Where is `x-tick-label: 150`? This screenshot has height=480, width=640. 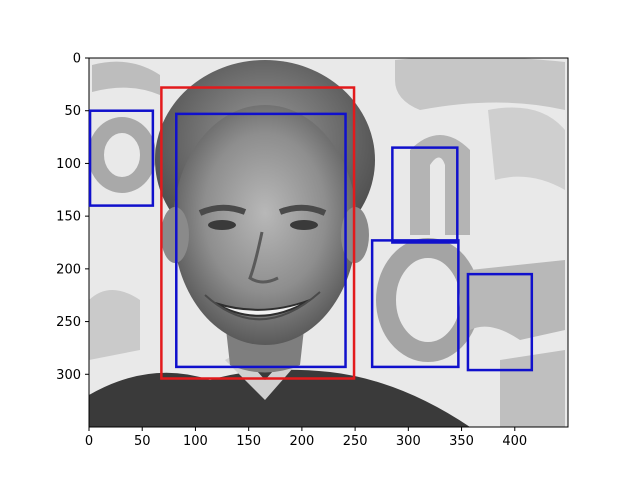
x-tick-label: 150 is located at coordinates (248, 441).